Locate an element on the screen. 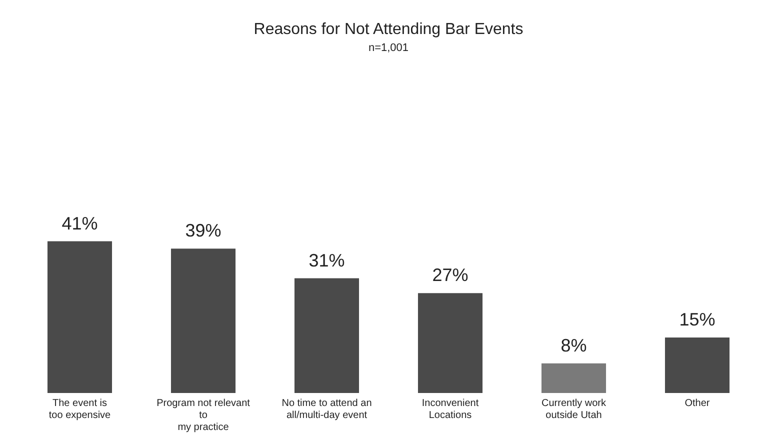 The width and height of the screenshot is (777, 445). data-label: 41% is located at coordinates (80, 223).